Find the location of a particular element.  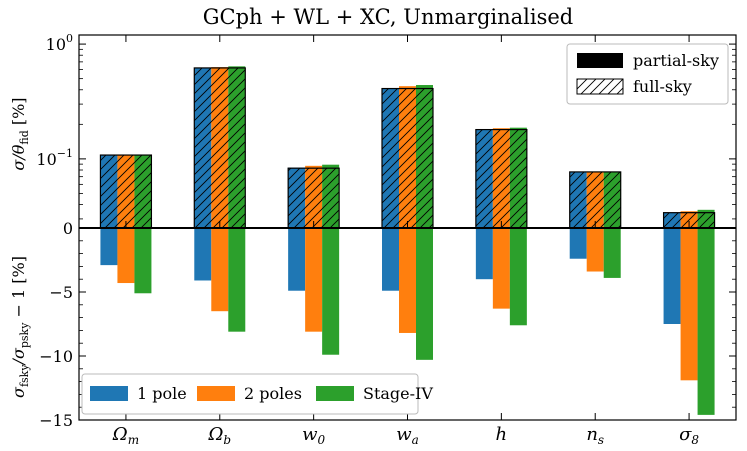

category-label-1: Ωb is located at coordinates (219, 435).